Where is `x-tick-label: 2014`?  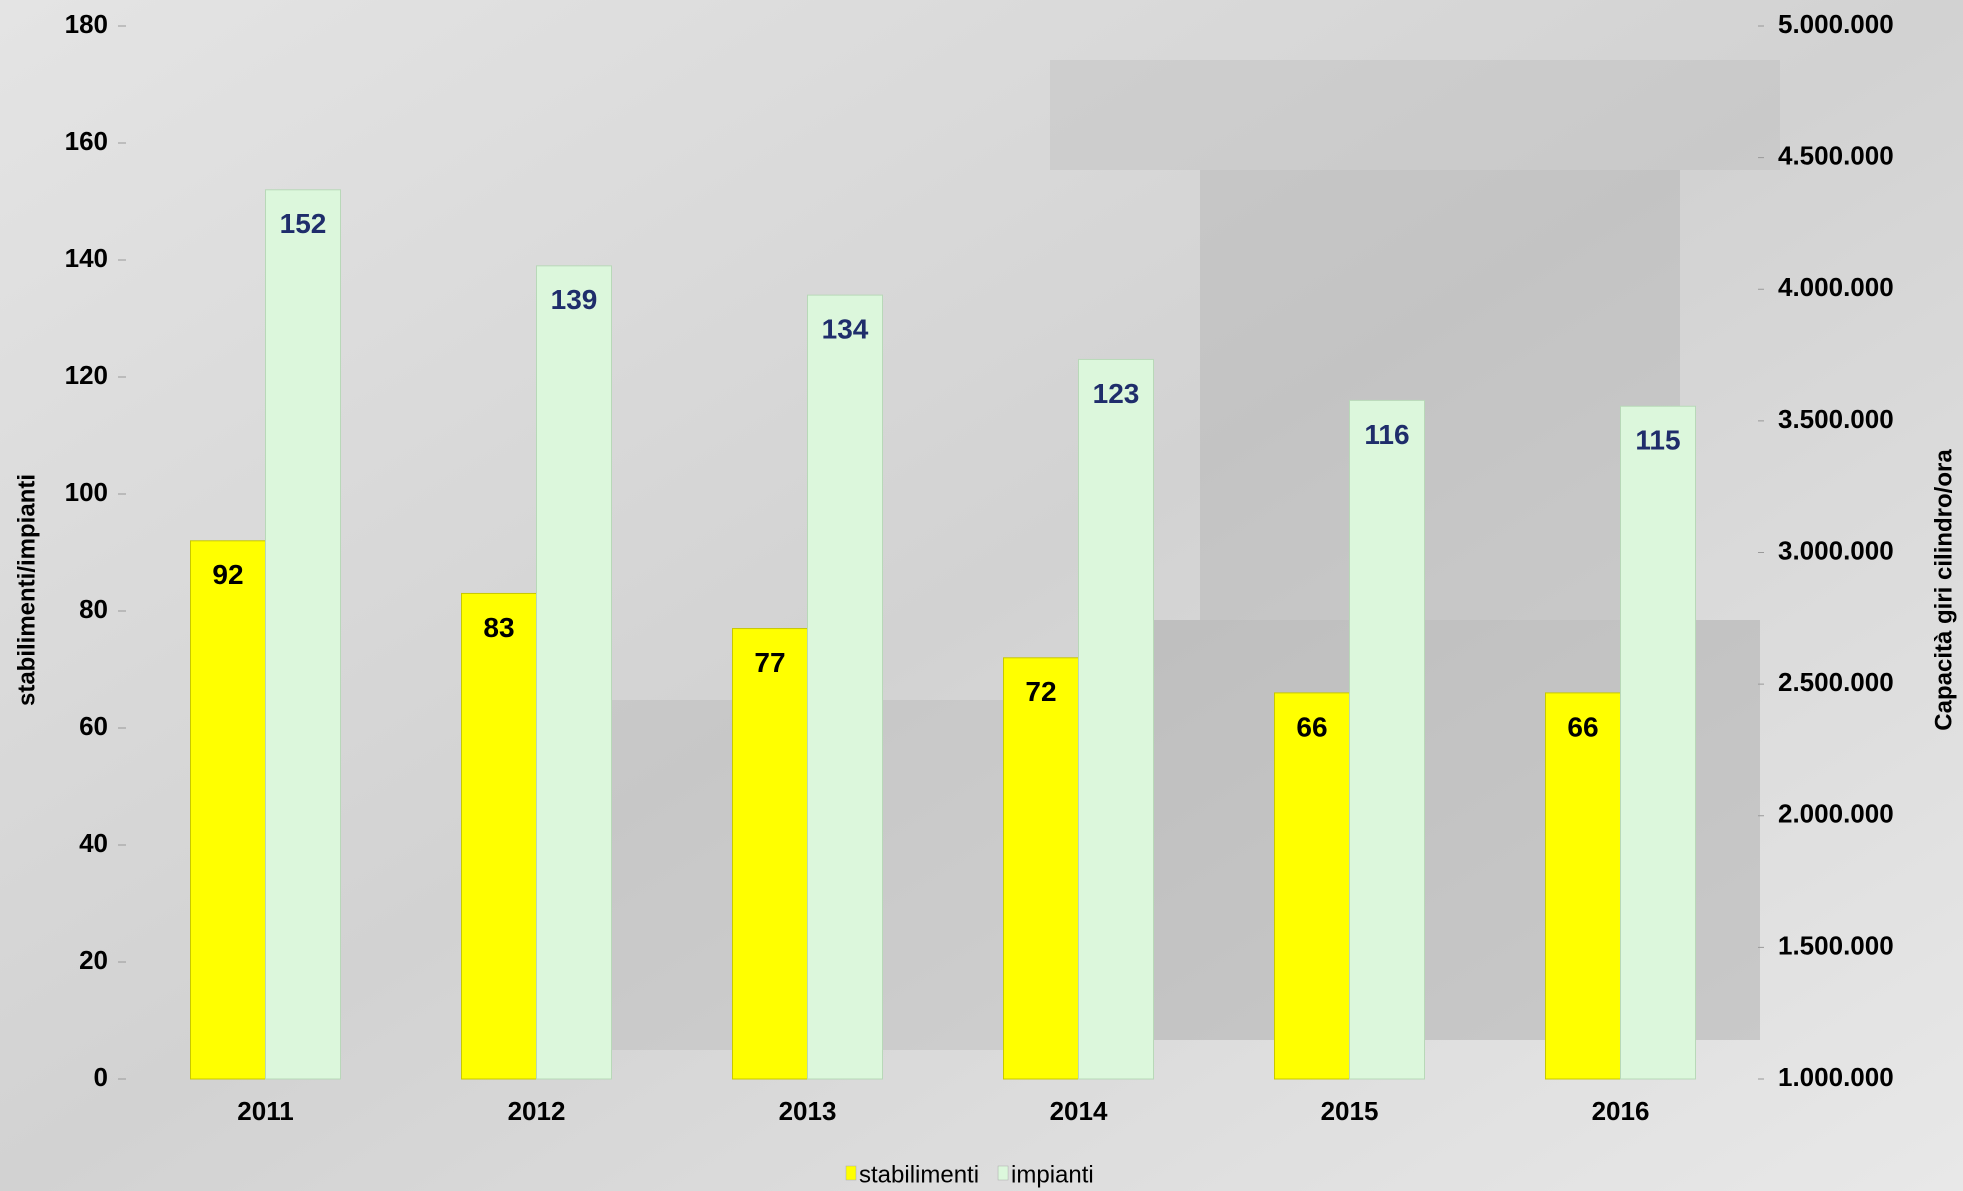 x-tick-label: 2014 is located at coordinates (1079, 1111).